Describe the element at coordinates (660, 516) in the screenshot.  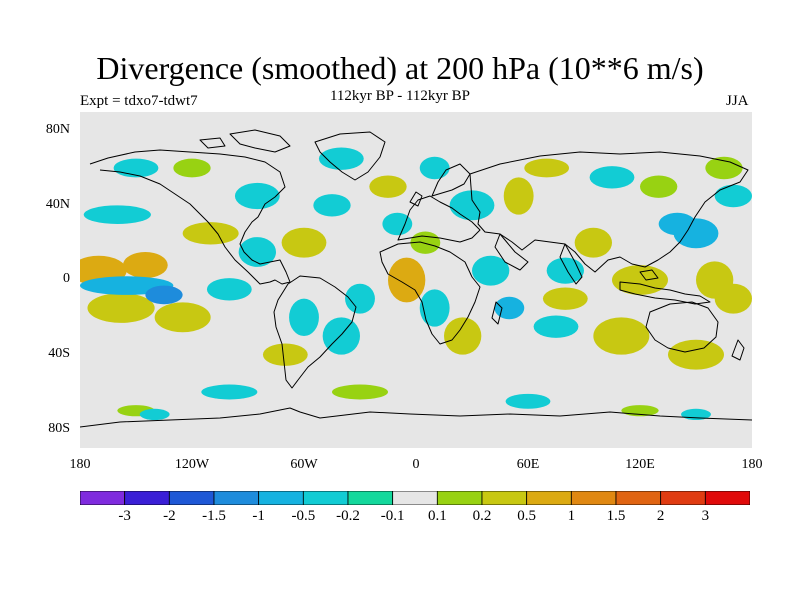
I see `colorbar-label: 2` at that location.